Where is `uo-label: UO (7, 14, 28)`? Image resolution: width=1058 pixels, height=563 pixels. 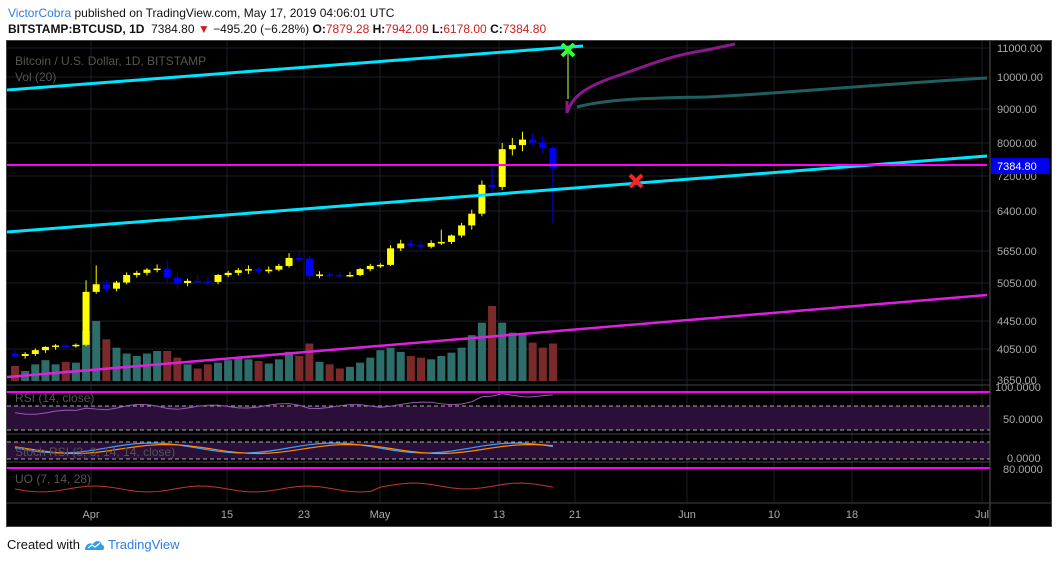 uo-label: UO (7, 14, 28) is located at coordinates (53, 479).